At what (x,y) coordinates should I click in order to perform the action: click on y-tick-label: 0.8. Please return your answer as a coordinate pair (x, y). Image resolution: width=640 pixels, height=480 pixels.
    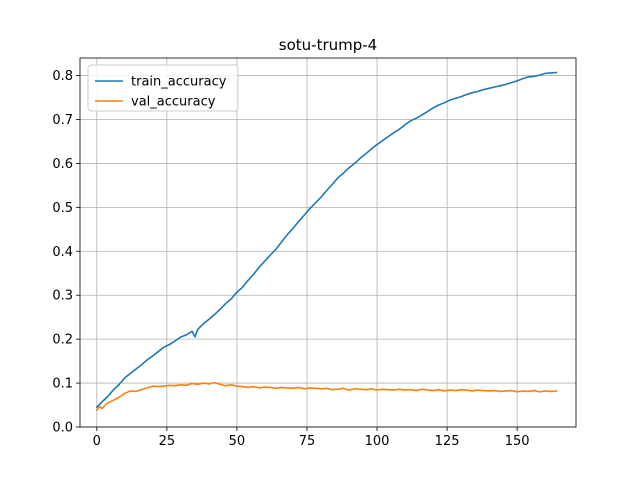
    Looking at the image, I should click on (62, 76).